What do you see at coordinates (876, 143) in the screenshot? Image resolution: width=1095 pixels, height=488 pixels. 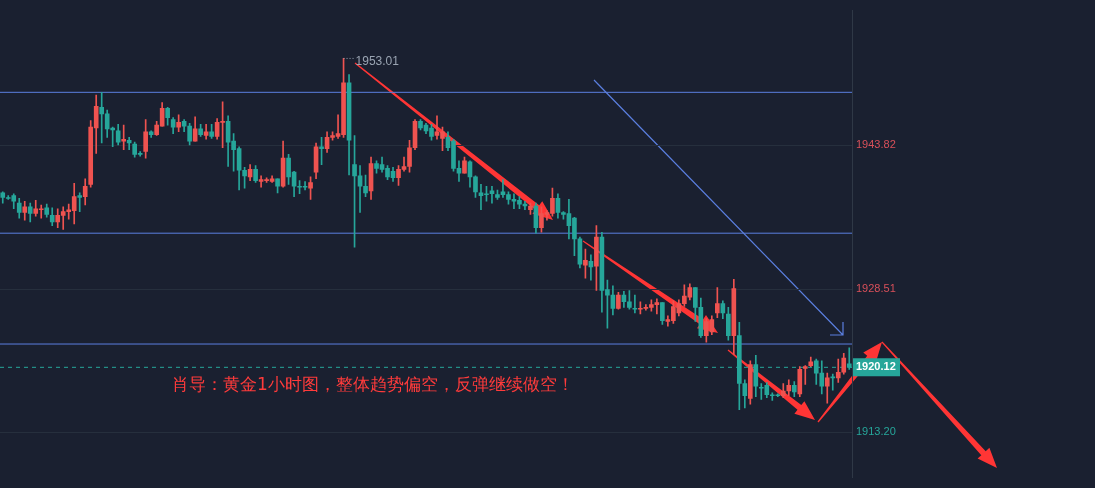 I see `y-tick-label: 1943.82` at bounding box center [876, 143].